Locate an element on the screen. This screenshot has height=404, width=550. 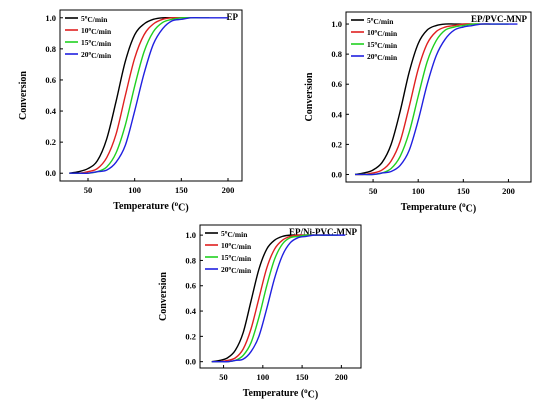
panel-title: EP is located at coordinates (232, 17).